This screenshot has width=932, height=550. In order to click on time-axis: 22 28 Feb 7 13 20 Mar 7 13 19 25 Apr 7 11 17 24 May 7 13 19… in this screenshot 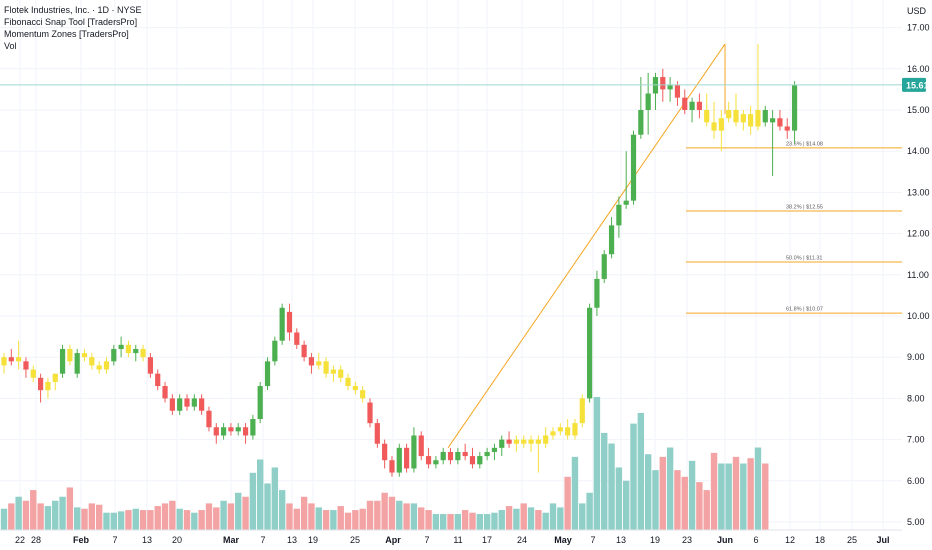, I will do `click(451, 537)`.